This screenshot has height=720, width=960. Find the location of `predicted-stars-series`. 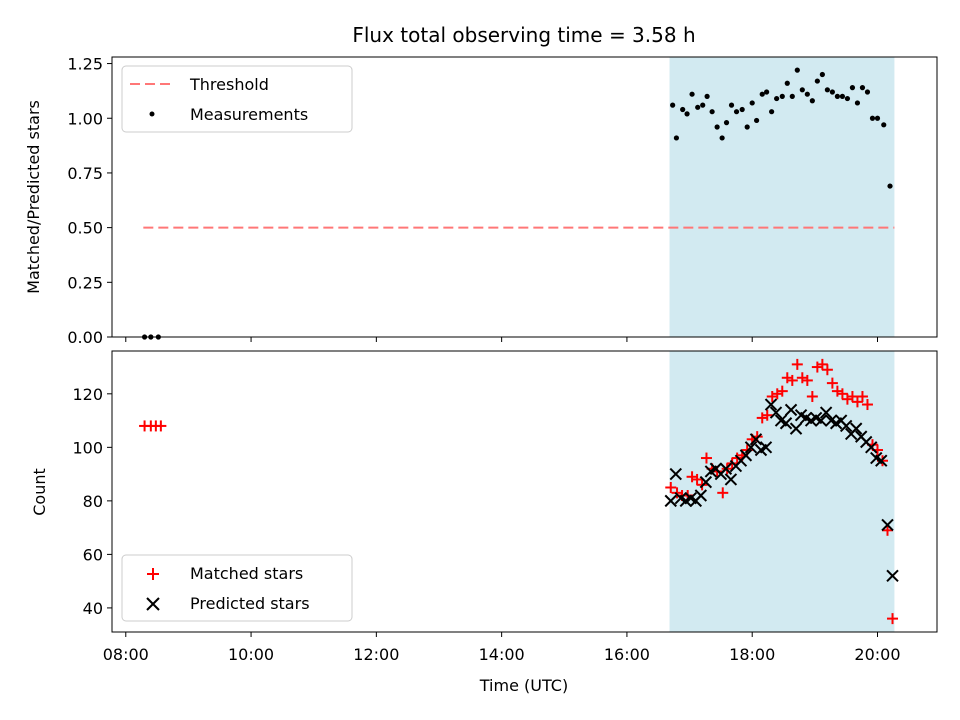

predicted-stars-series is located at coordinates (781, 490).